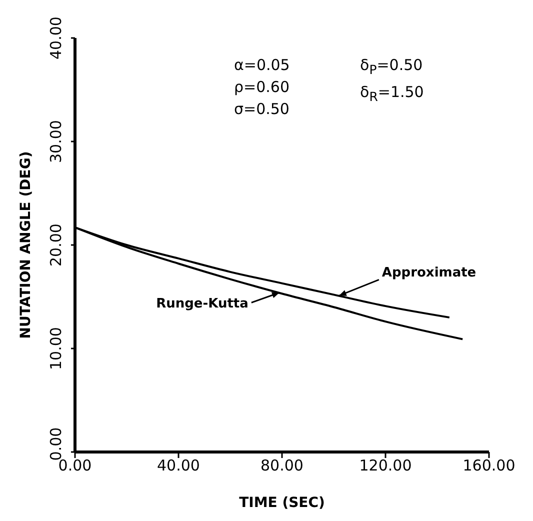 The image size is (533, 521). I want to click on annotation: Runge-Kutta, so click(202, 304).